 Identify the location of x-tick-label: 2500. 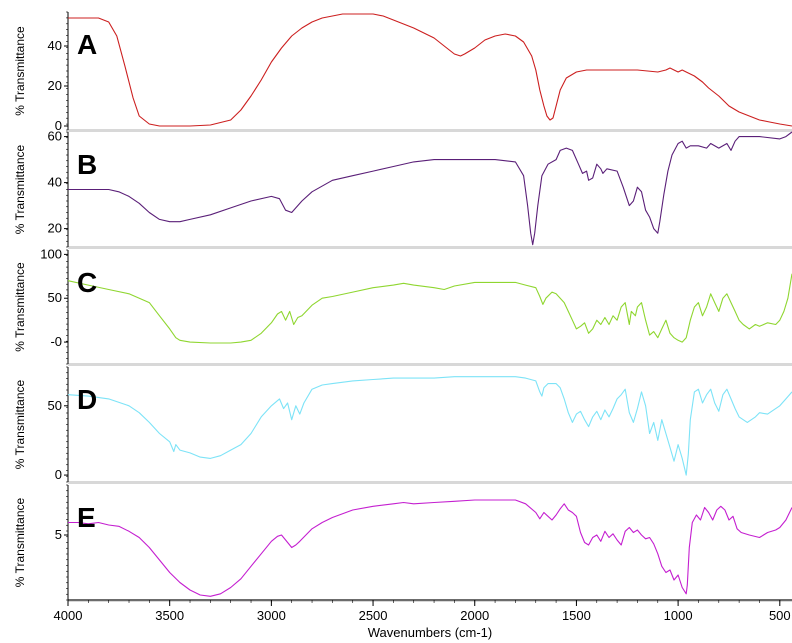
(373, 615).